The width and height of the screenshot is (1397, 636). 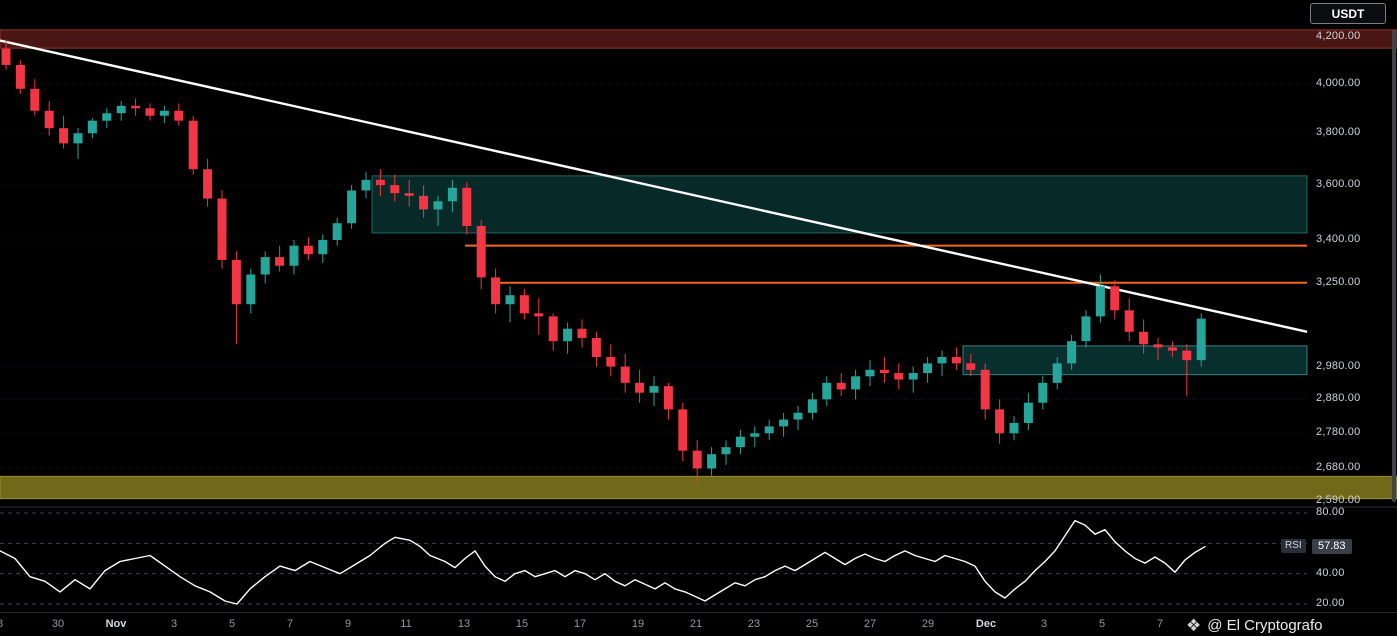 I want to click on rsi-line, so click(x=603, y=562).